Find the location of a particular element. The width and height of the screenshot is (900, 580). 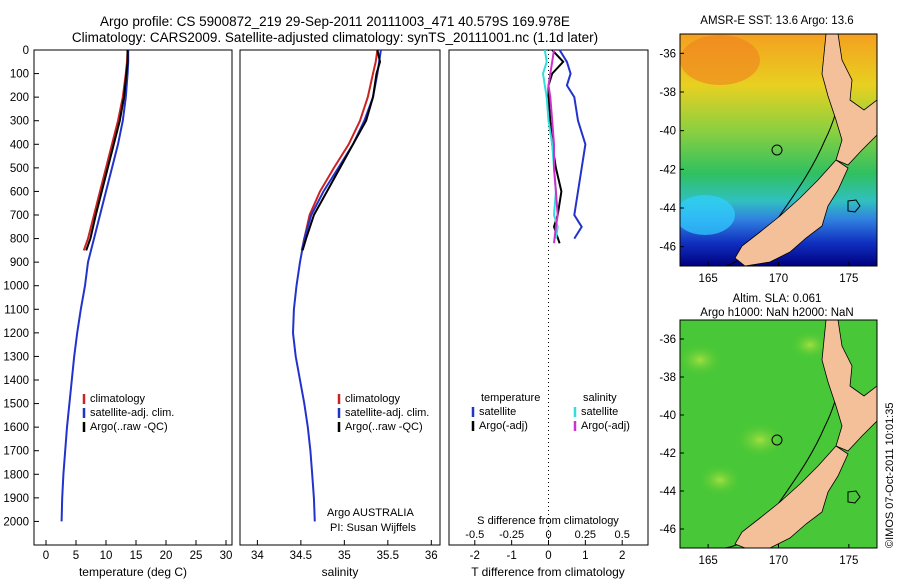

x-tick-label: 10 is located at coordinates (106, 556).